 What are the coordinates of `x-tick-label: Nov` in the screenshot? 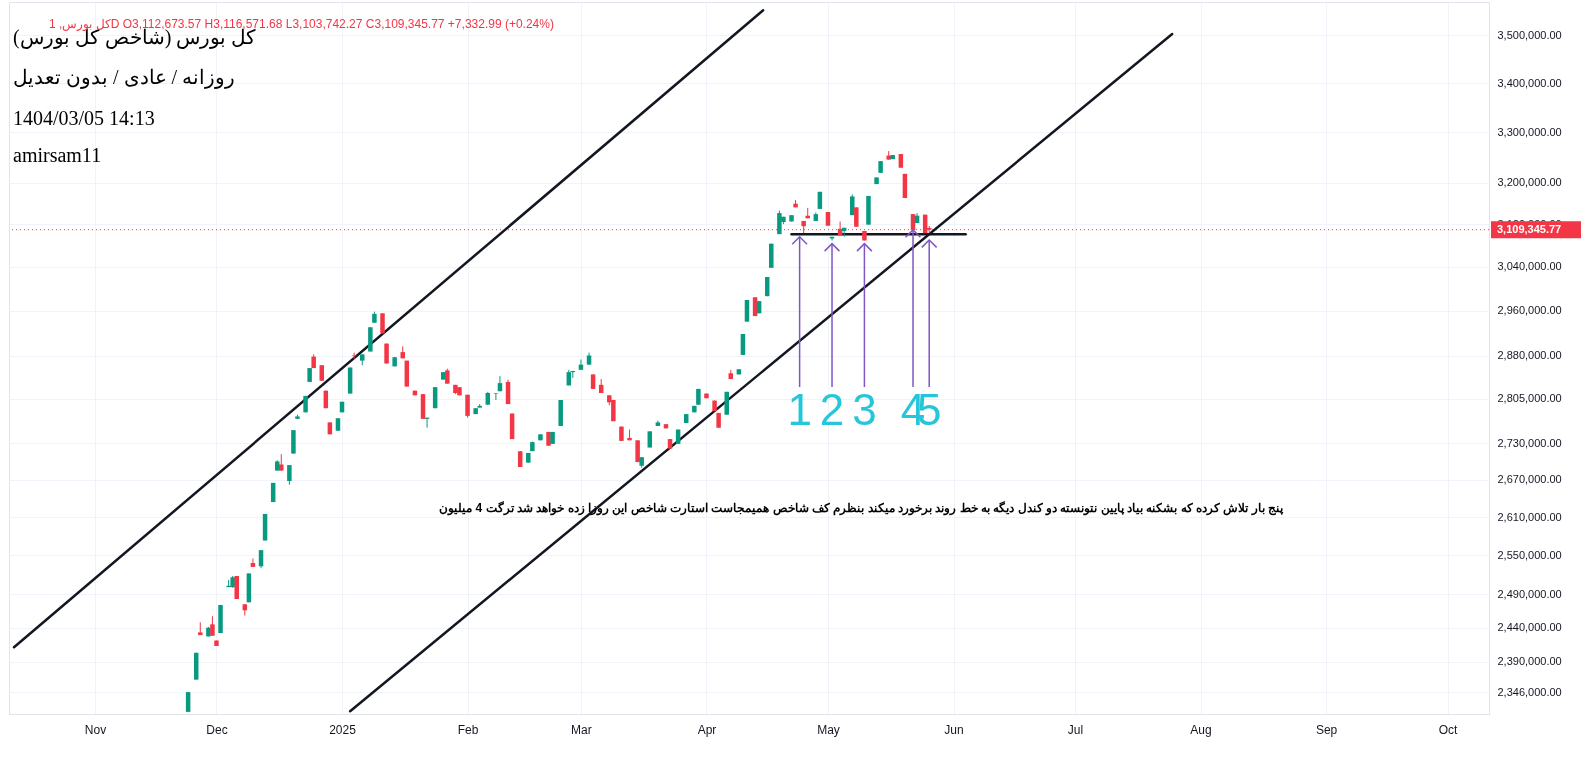 It's located at (95, 729).